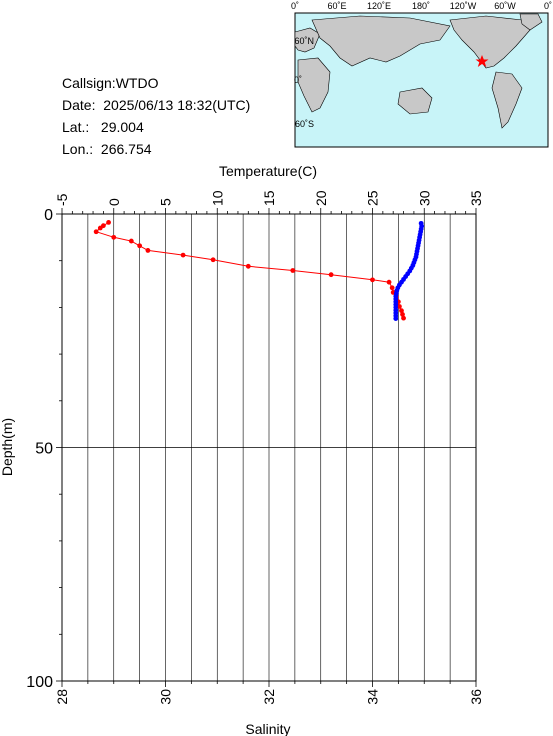 The width and height of the screenshot is (553, 736). Describe the element at coordinates (304, 82) in the screenshot. I see `map-left-ticks: 60˚N 0˚ 60˚S` at that location.